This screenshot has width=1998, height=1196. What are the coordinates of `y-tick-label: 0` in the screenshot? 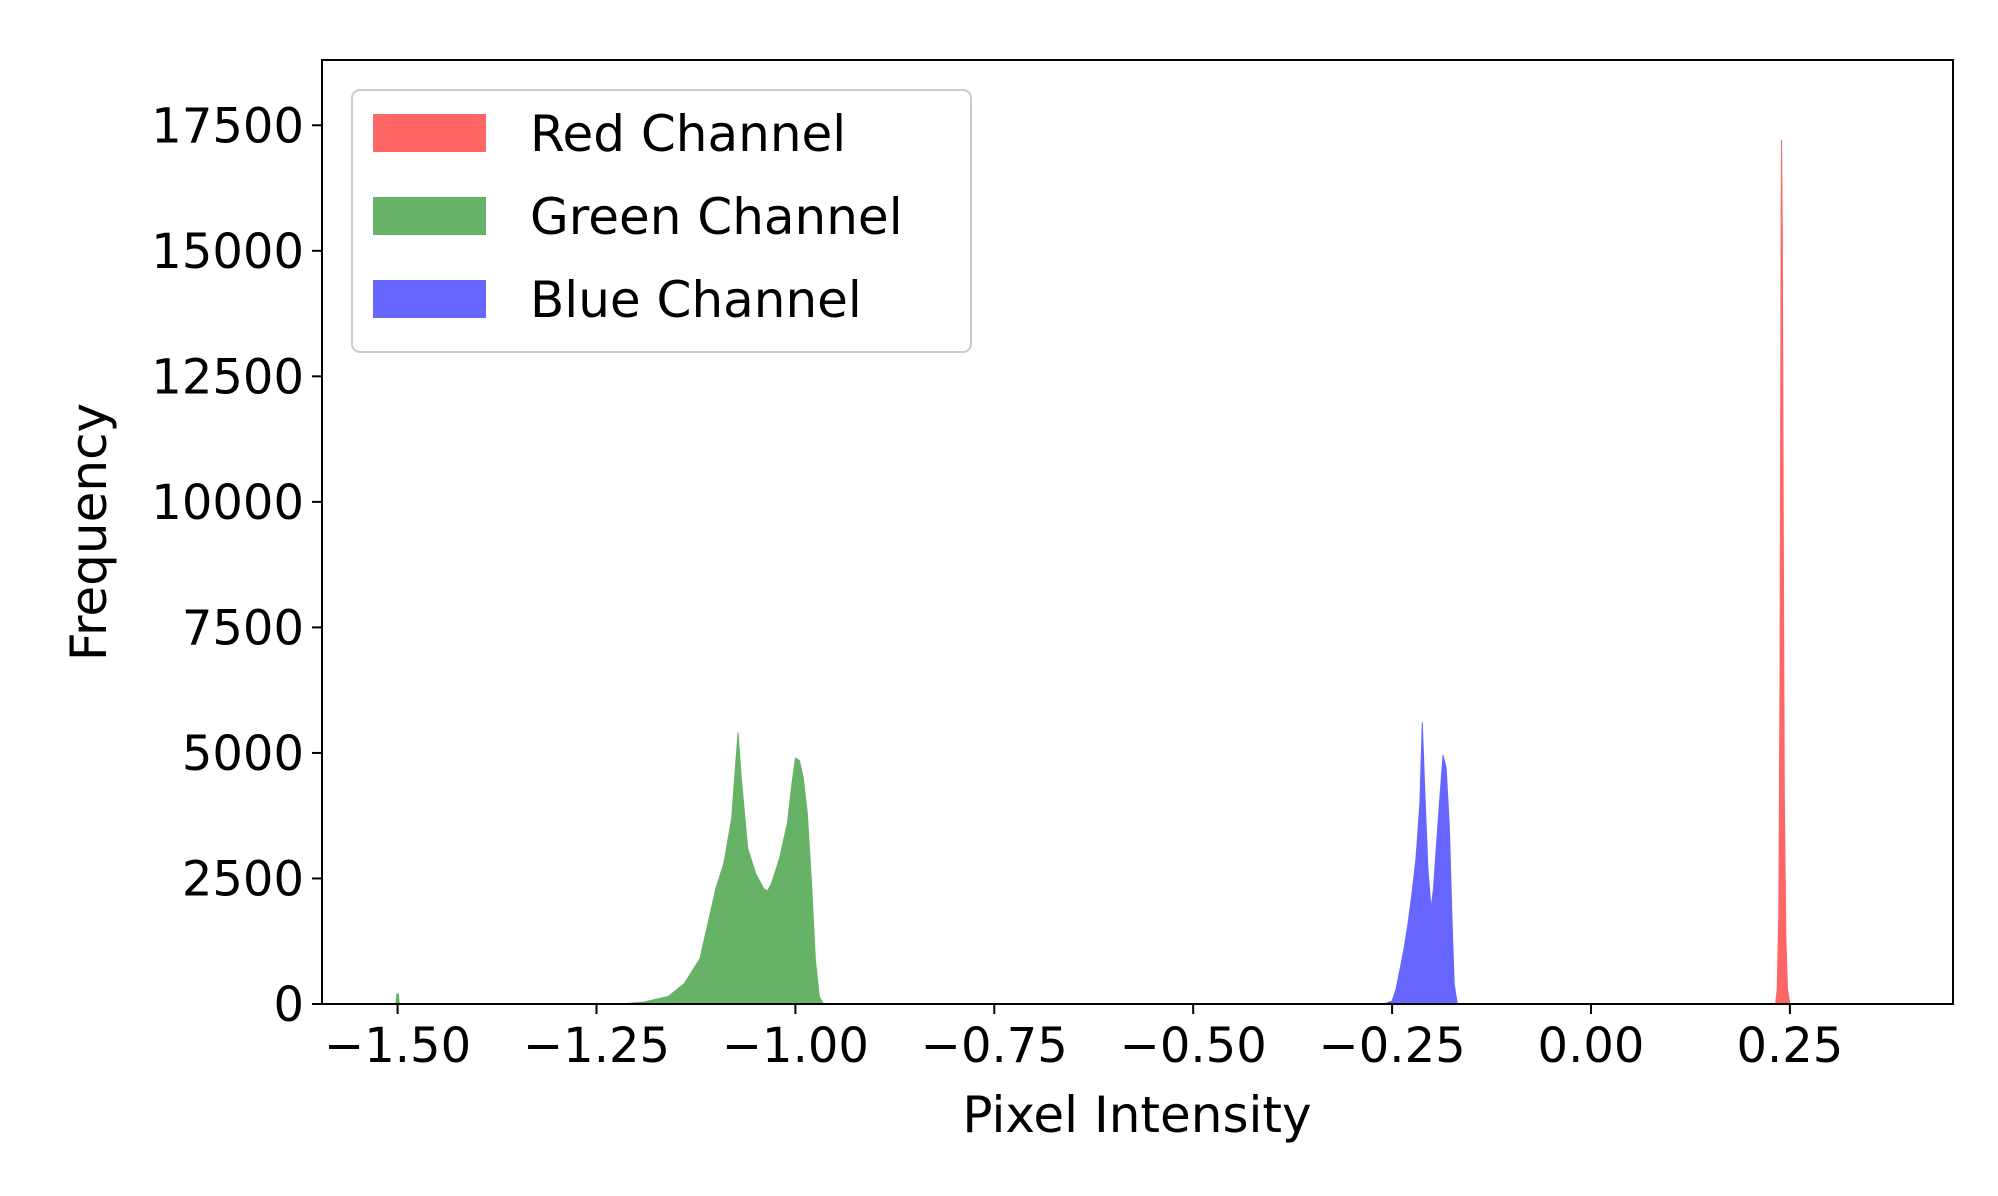 It's located at (288, 1005).